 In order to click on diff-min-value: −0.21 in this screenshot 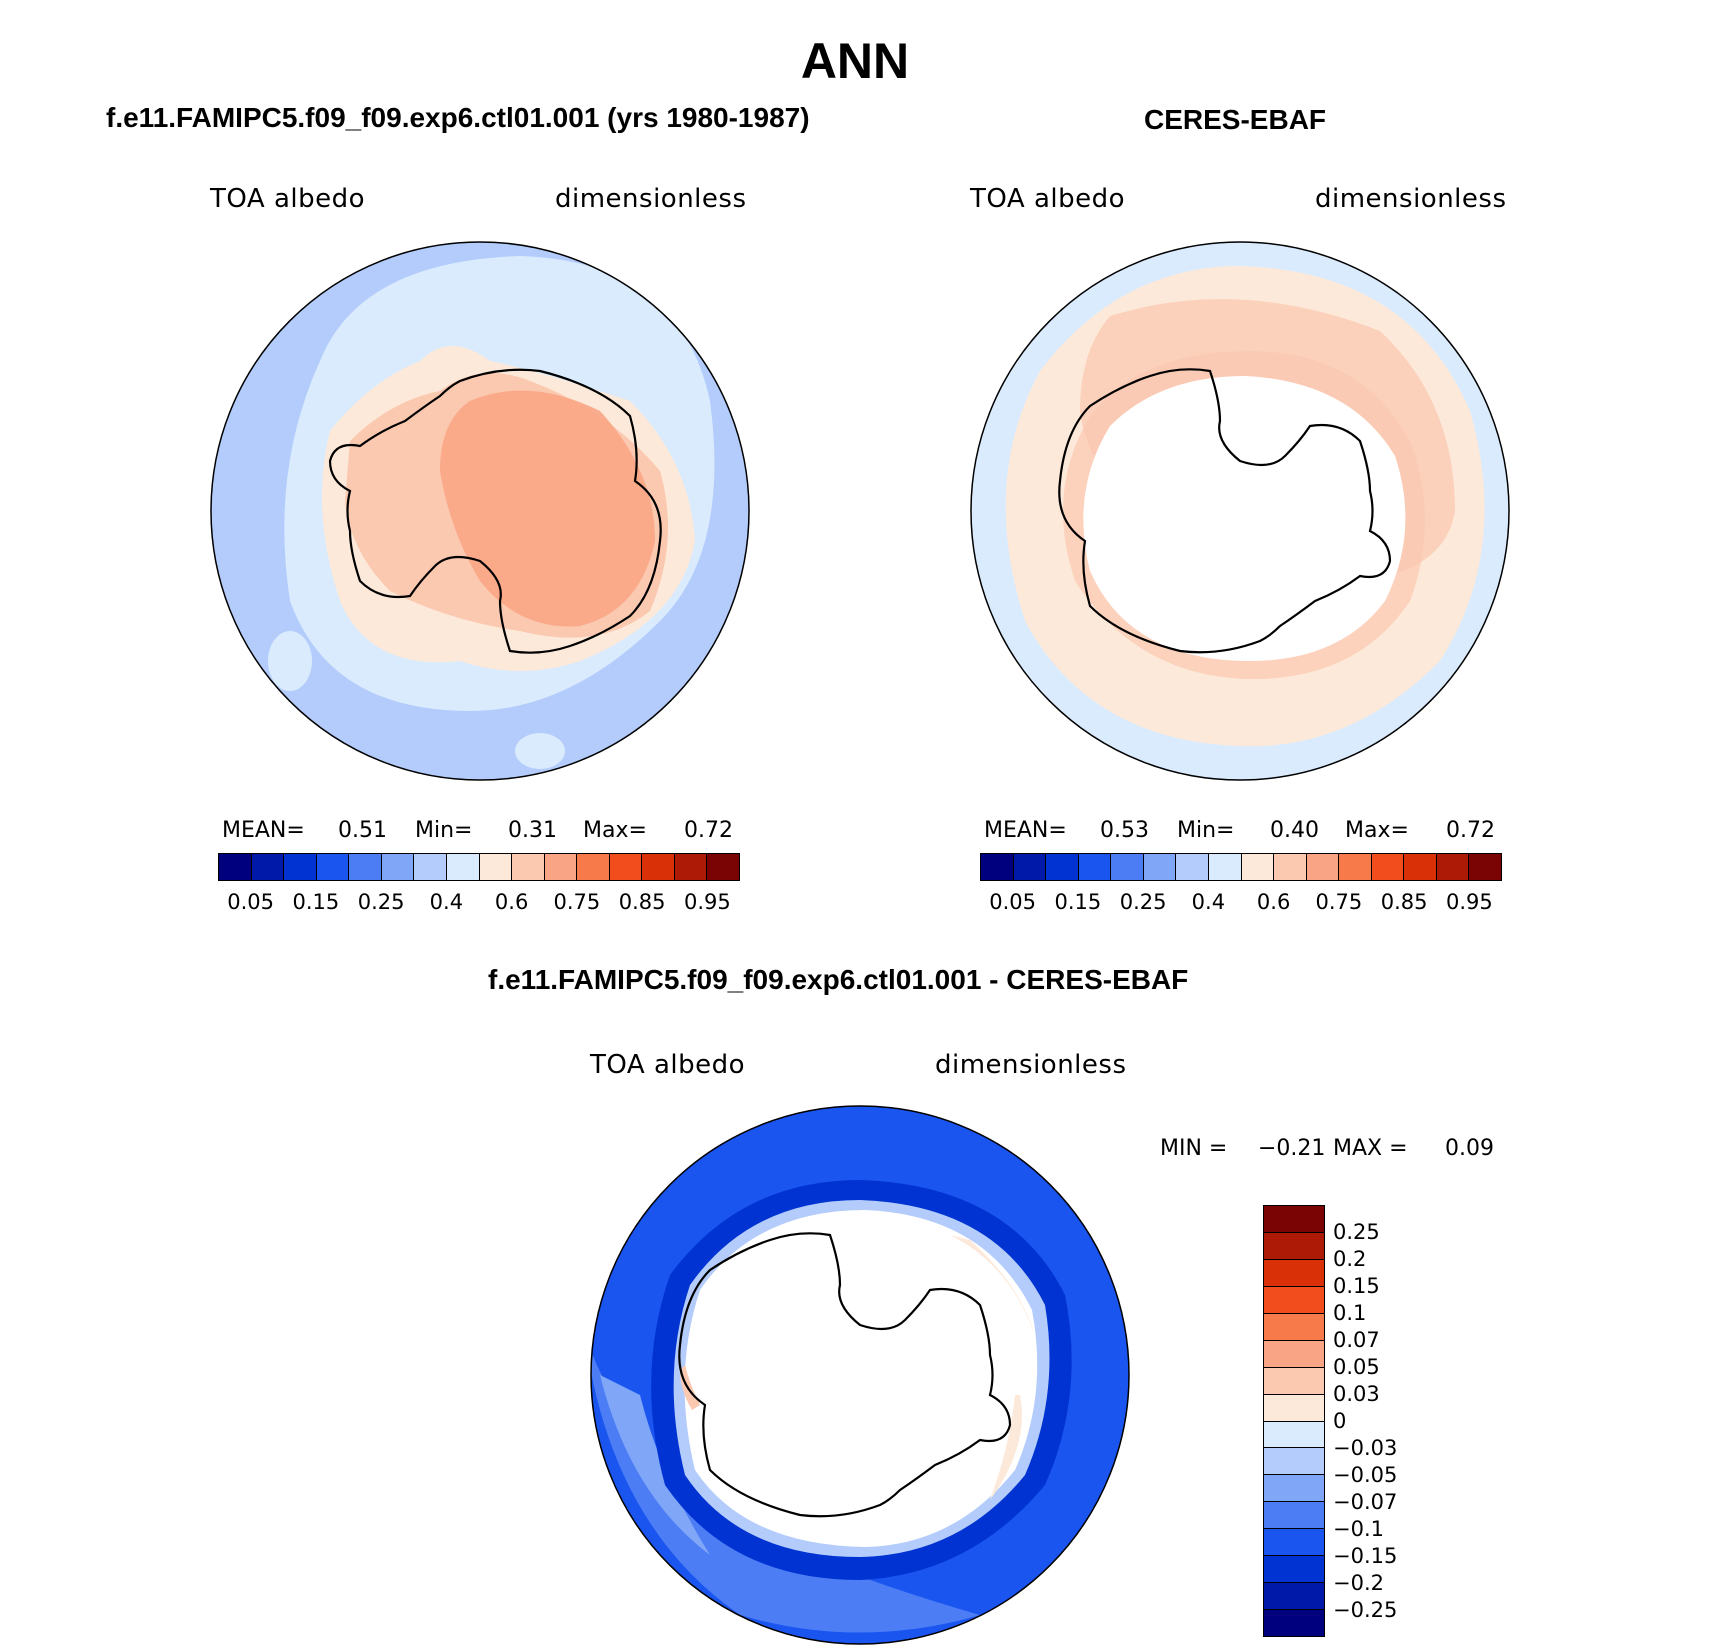, I will do `click(1292, 1148)`.